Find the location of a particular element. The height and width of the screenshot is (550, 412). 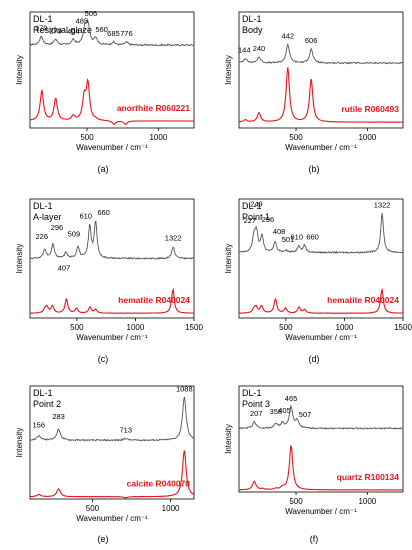

region-label: Body is located at coordinates (252, 30).